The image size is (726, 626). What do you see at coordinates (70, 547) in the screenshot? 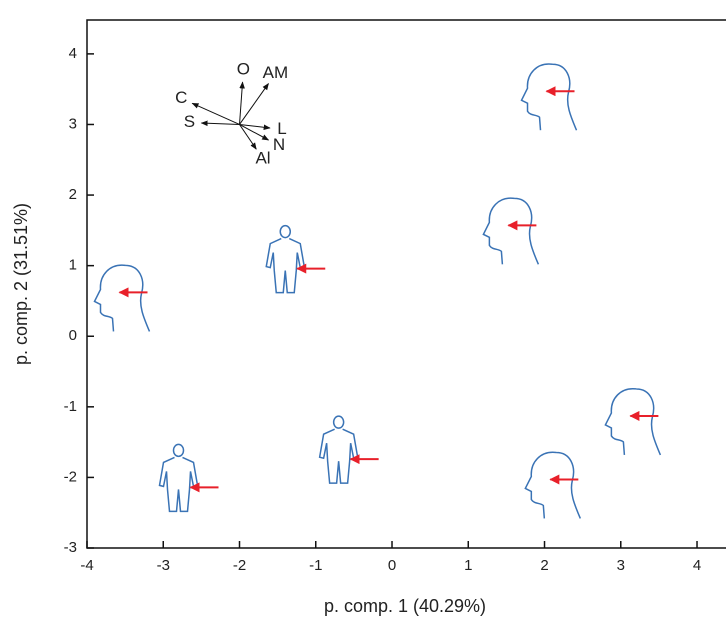
I see `y-tick-label: -3` at bounding box center [70, 547].